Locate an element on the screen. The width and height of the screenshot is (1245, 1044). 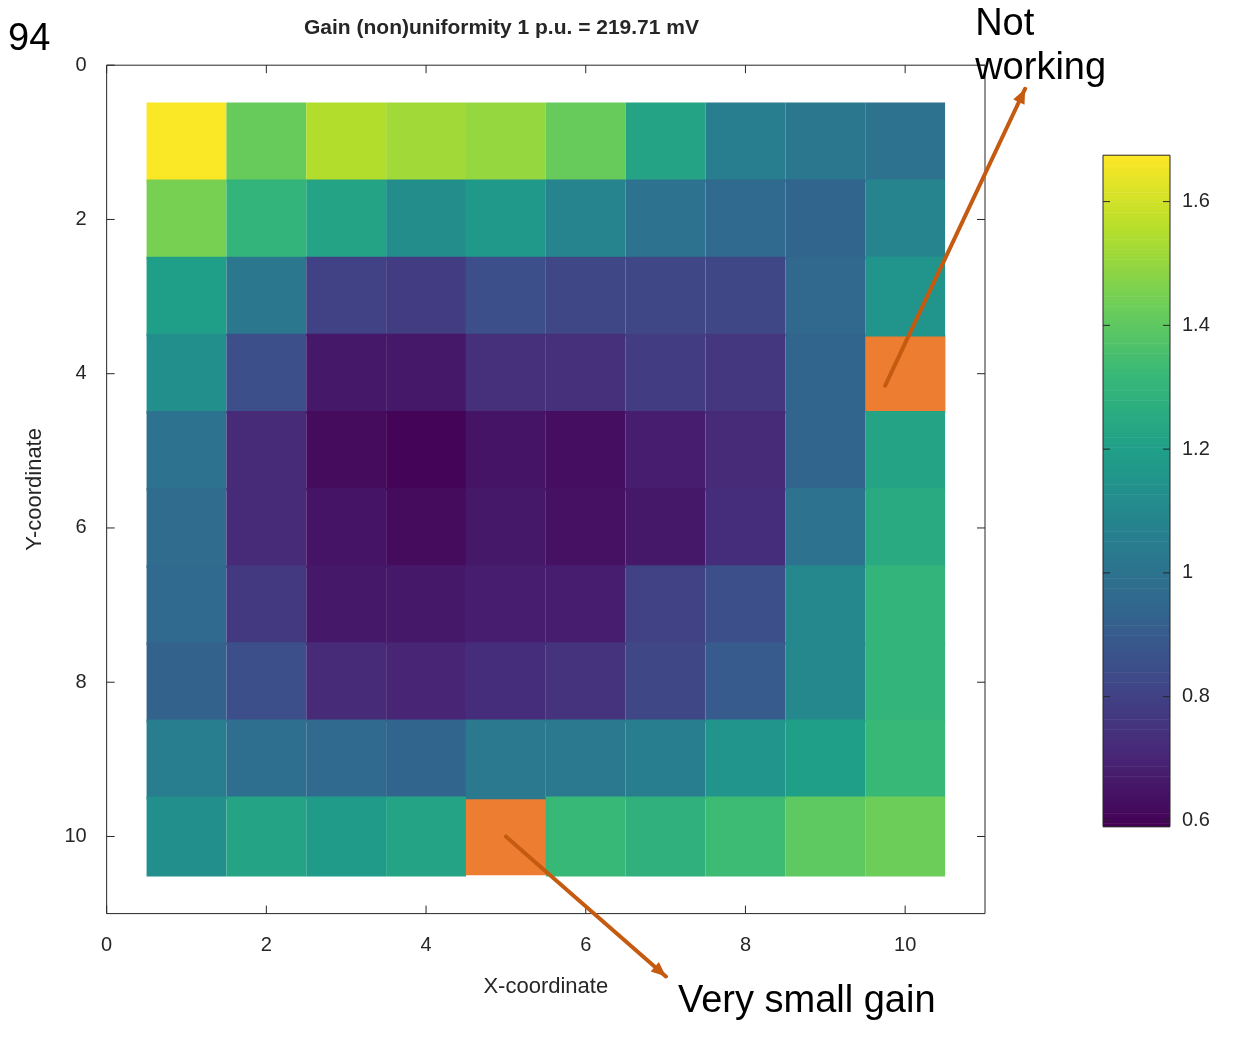
x-tick-label: 8 is located at coordinates (745, 944).